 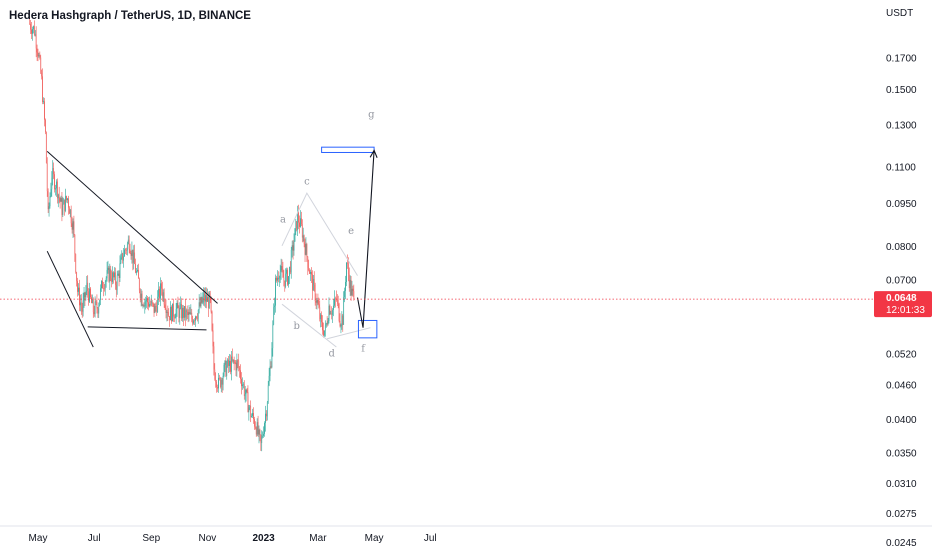 What do you see at coordinates (901, 484) in the screenshot?
I see `price-tick-label: 0.0310` at bounding box center [901, 484].